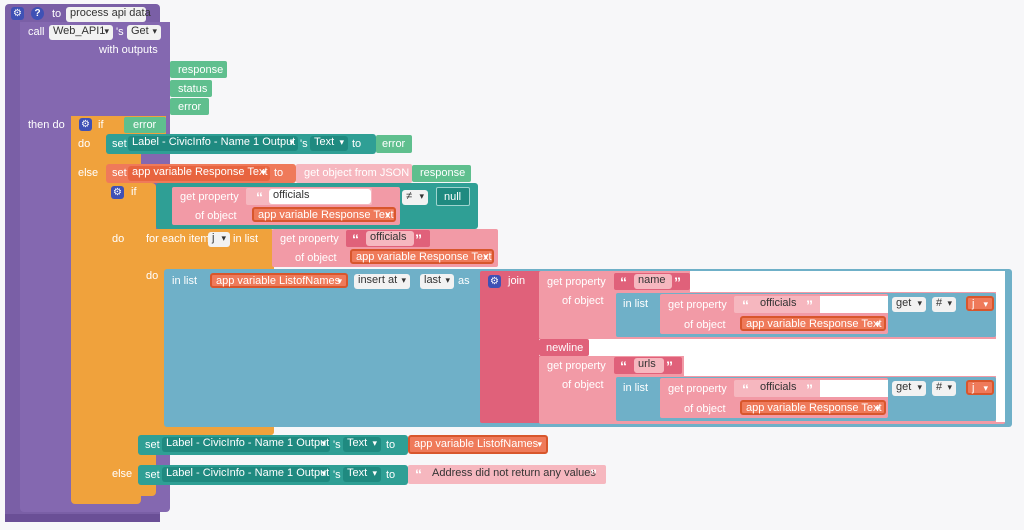  What do you see at coordinates (382, 281) in the screenshot?
I see `insert-at-dropdown: insert at` at bounding box center [382, 281].